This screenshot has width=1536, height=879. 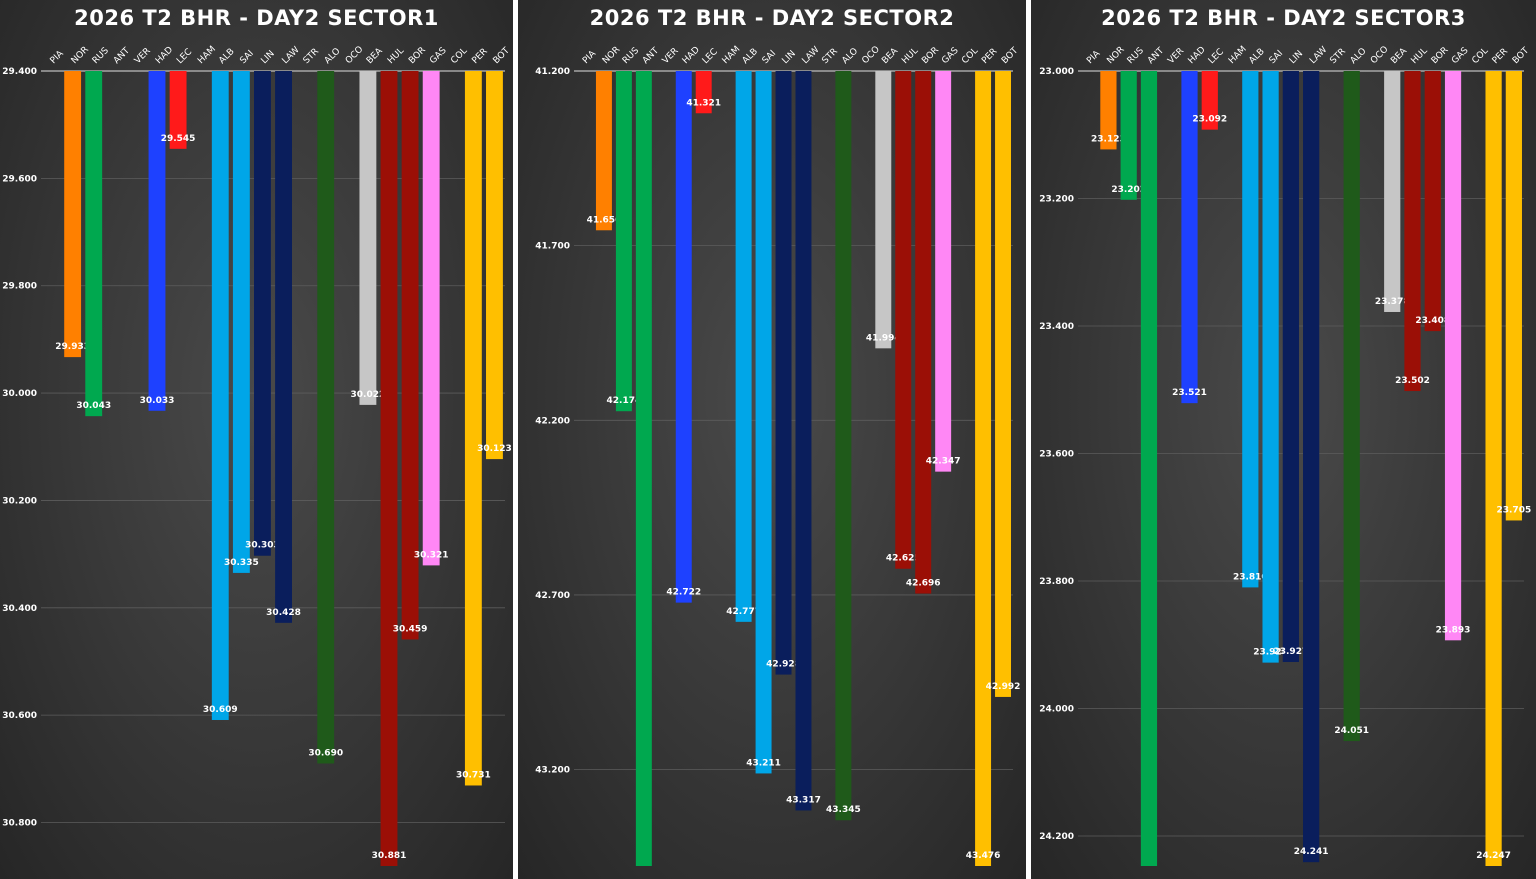 I want to click on y-tick-label: 29.600, so click(x=19, y=179).